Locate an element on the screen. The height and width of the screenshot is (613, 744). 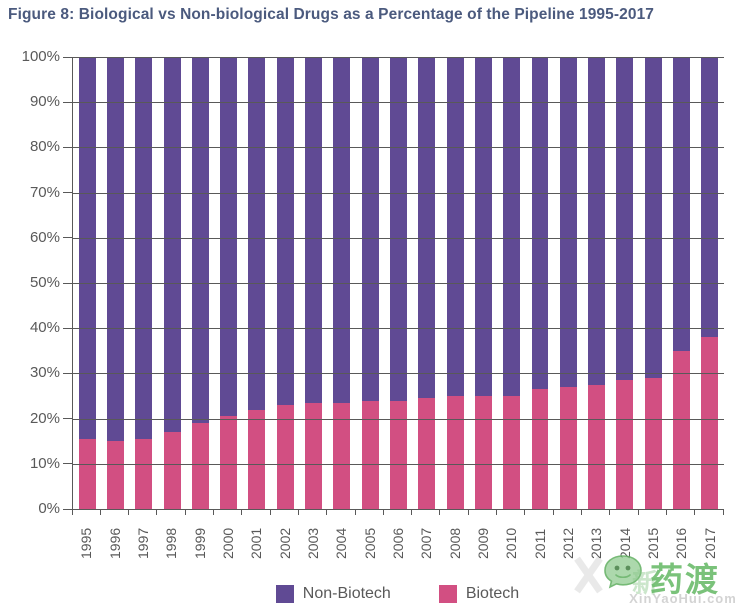
bar-segment-non-biotech-2002 is located at coordinates (285, 231).